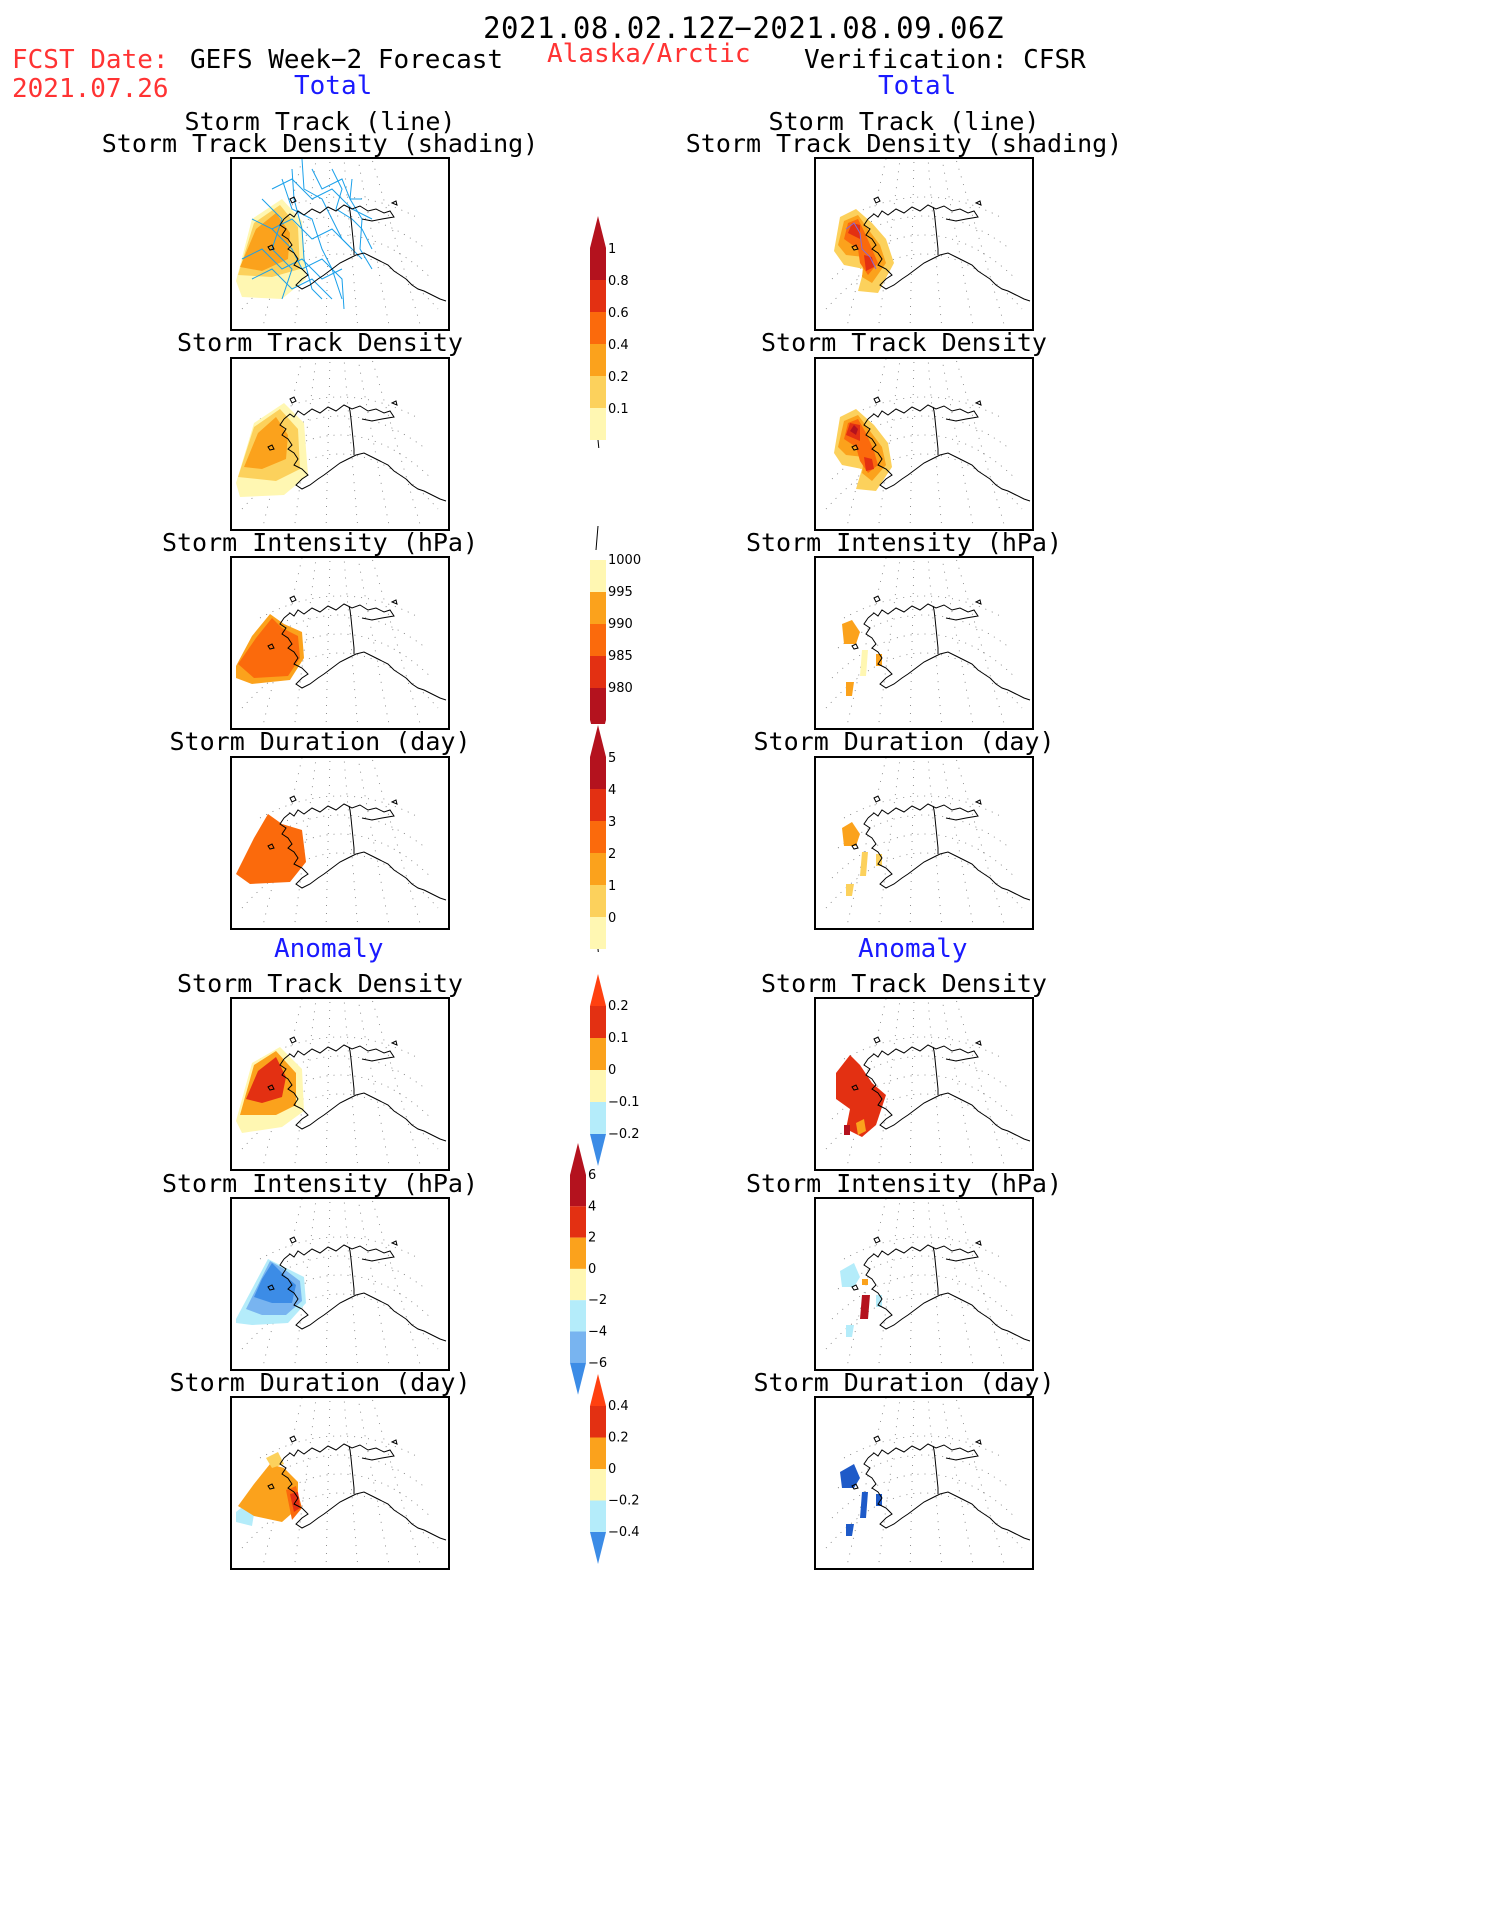 This screenshot has width=1487, height=1925. What do you see at coordinates (320, 1183) in the screenshot?
I see `left-anomaly-intensity-title: Storm Intensity (hPa)` at bounding box center [320, 1183].